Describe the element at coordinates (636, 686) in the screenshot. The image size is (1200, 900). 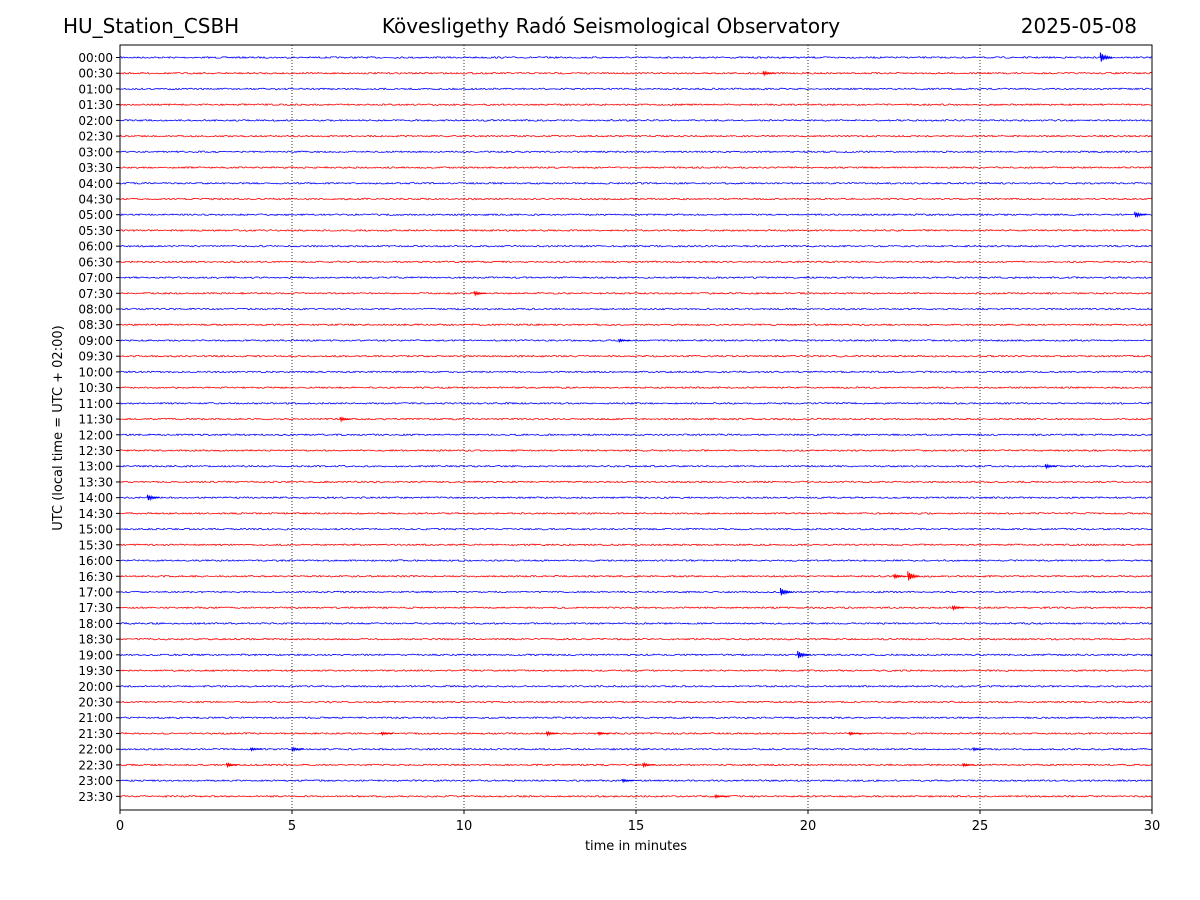
I see `trace-2000` at that location.